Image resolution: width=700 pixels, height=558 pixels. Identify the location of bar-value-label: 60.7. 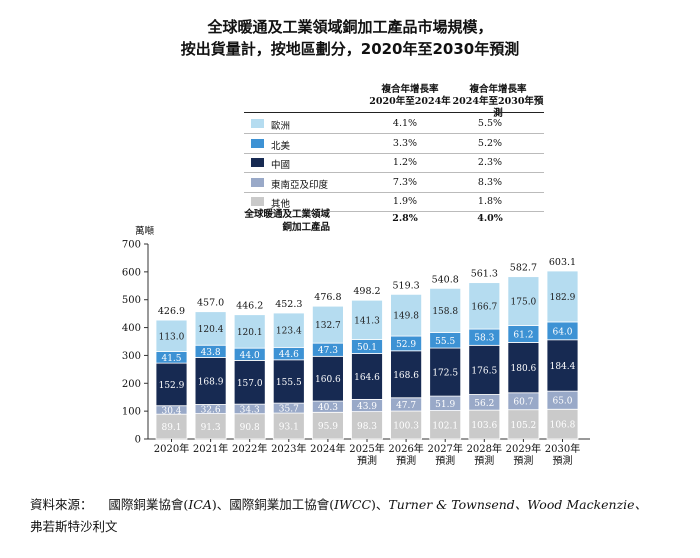
(523, 403).